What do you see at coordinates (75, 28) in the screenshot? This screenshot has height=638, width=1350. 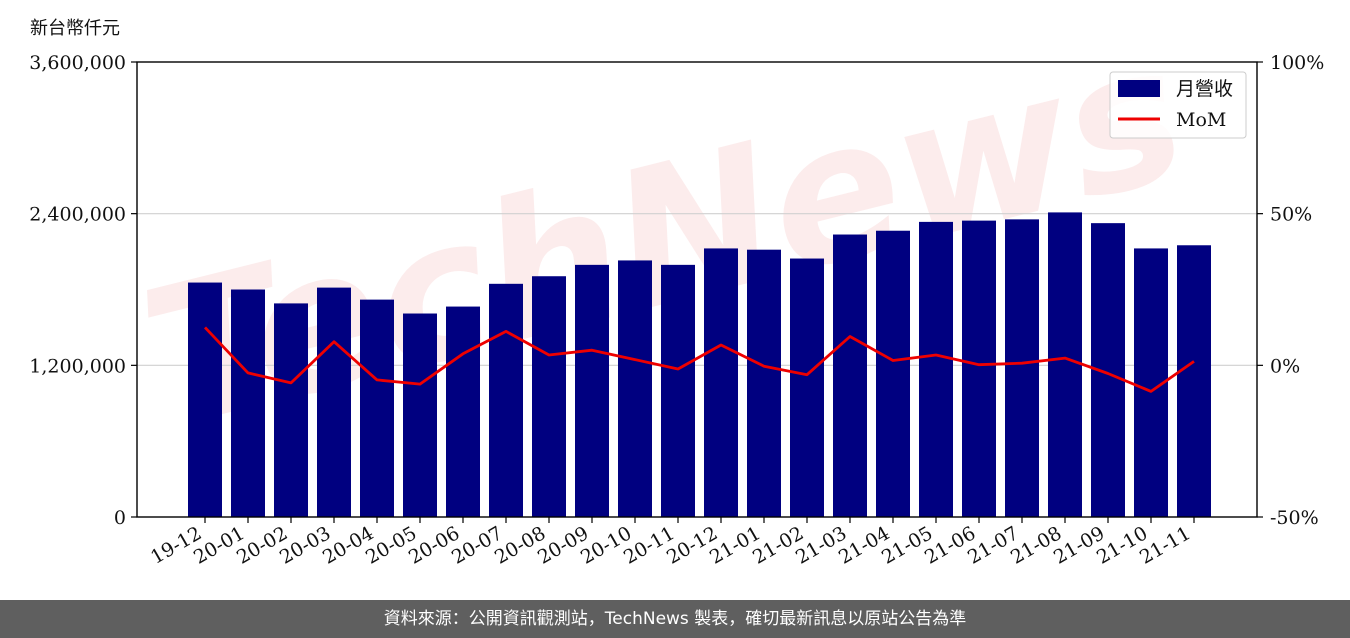 I see `unit-label: 新台幣仟元` at bounding box center [75, 28].